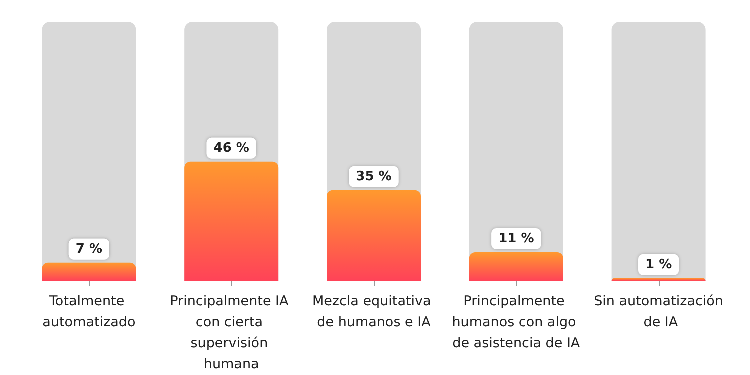 The image size is (750, 375). What do you see at coordinates (658, 264) in the screenshot?
I see `data-label: 1 %` at bounding box center [658, 264].